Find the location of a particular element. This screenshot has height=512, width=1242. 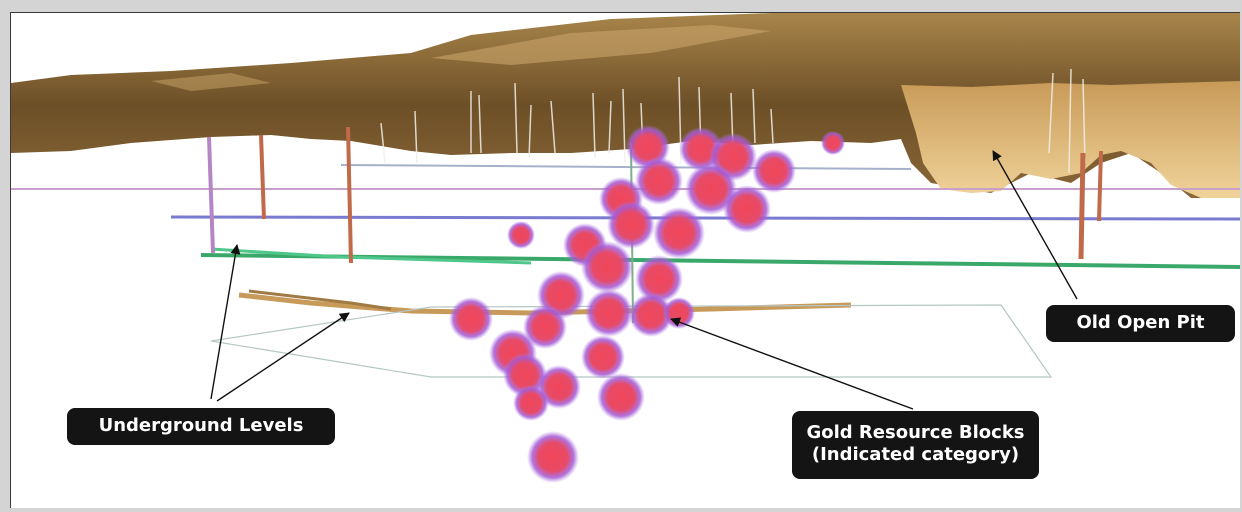

open-pit-surface is located at coordinates (1070, 139).